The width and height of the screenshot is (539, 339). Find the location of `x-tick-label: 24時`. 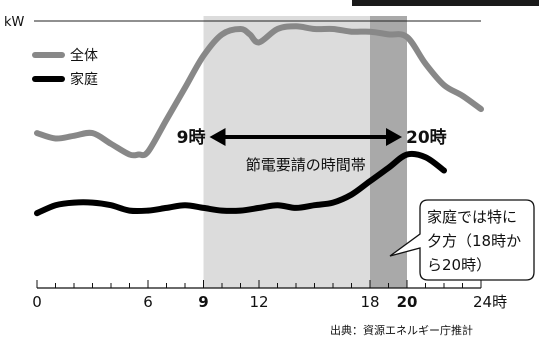

x-tick-label: 24時 is located at coordinates (490, 302).